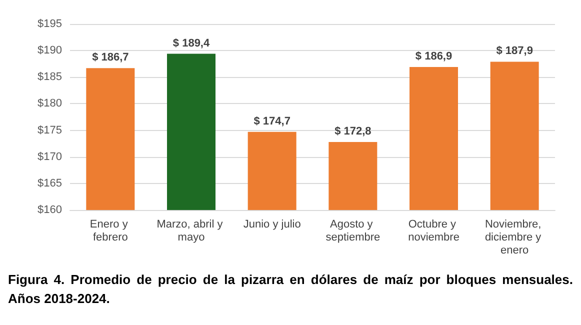 The width and height of the screenshot is (581, 325). What do you see at coordinates (110, 58) in the screenshot?
I see `data-label: $ 186,7` at bounding box center [110, 58].